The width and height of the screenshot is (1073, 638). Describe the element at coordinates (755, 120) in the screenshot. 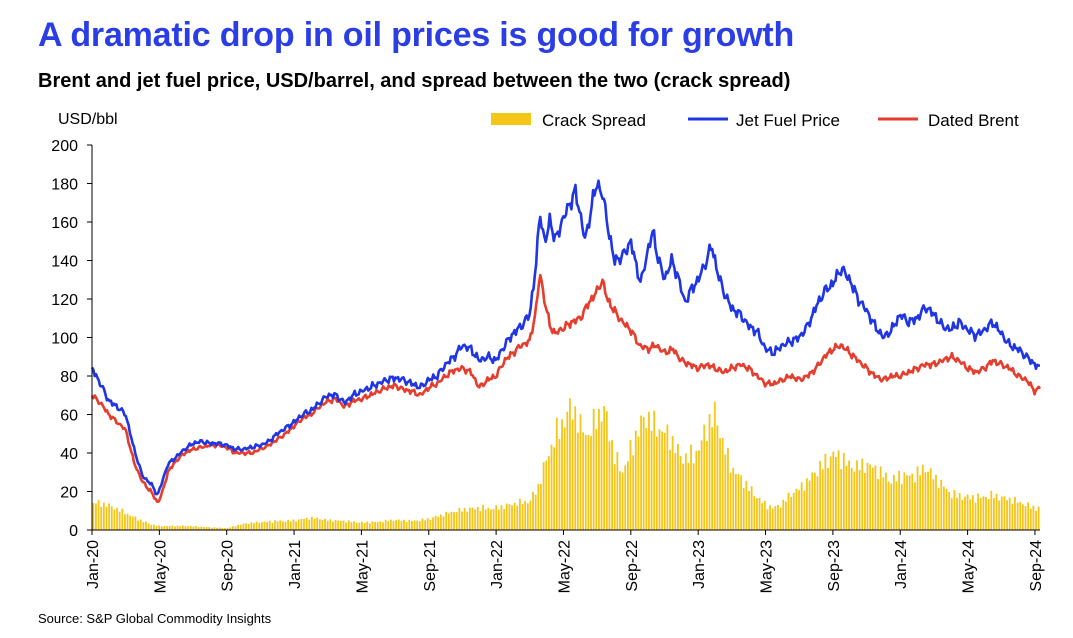

I see `legend: Crack Spread Jet Fuel Price Dated Brent` at that location.